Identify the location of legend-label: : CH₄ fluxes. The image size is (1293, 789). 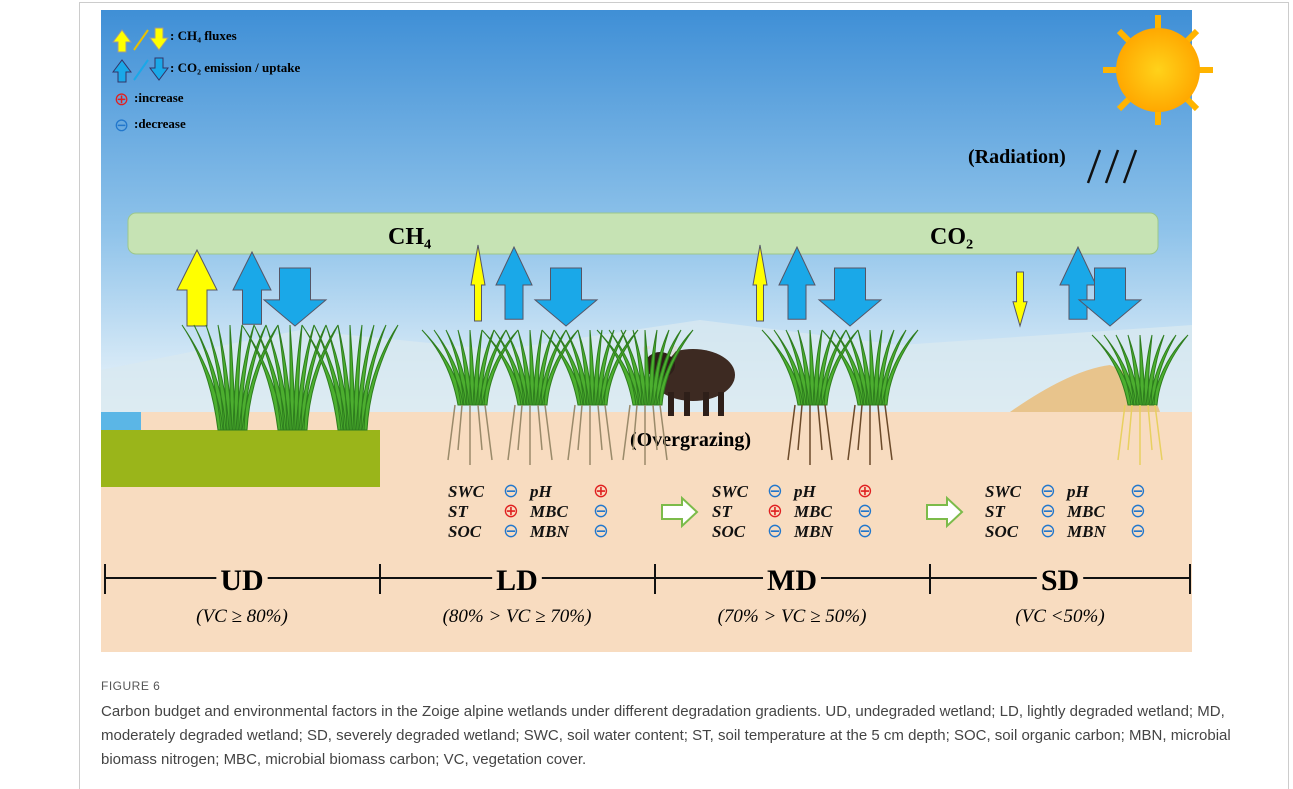
(203, 35).